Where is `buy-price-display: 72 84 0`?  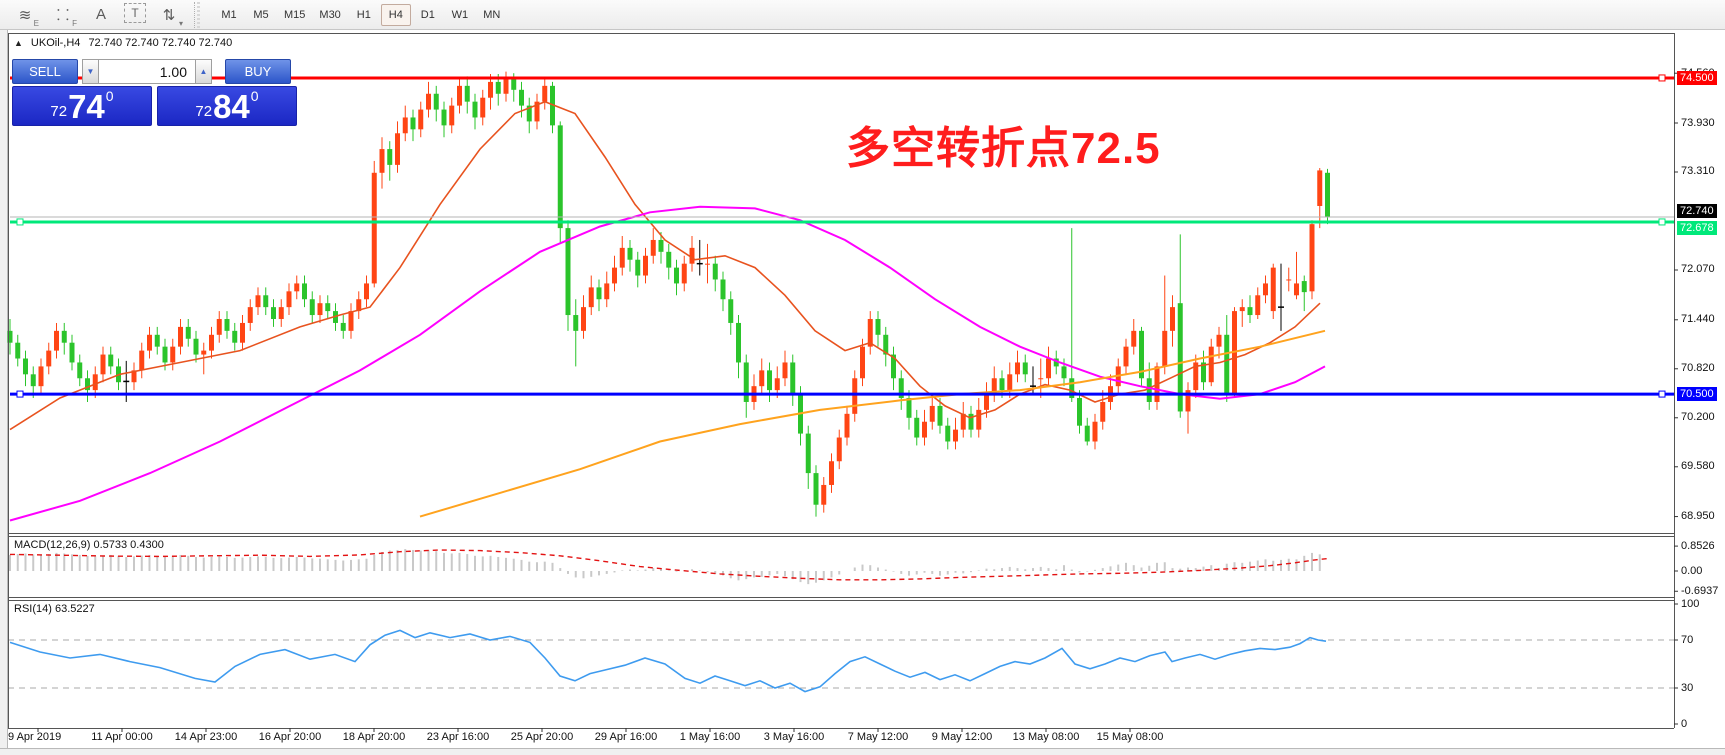 buy-price-display: 72 84 0 is located at coordinates (227, 106).